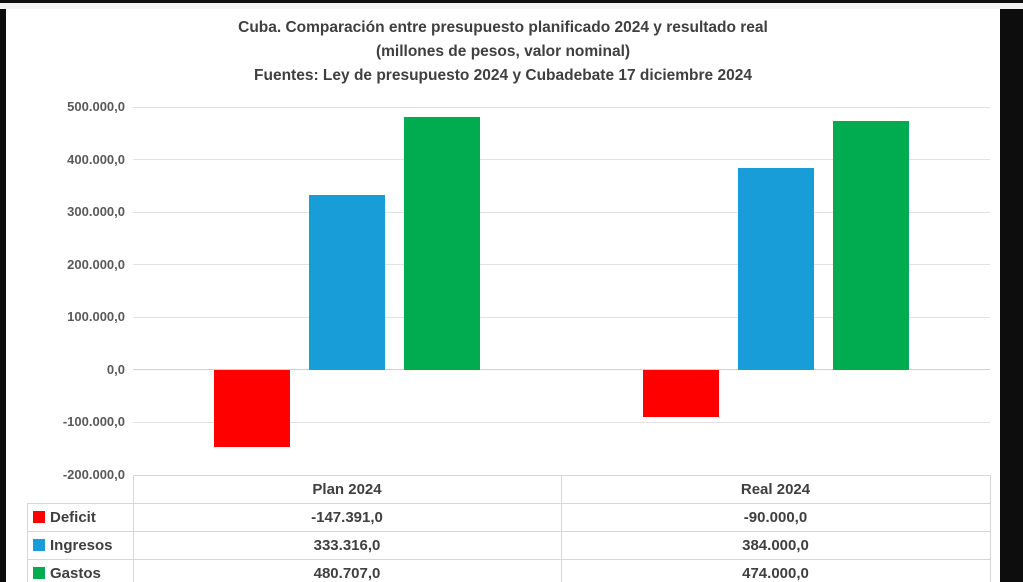 This screenshot has height=582, width=1023. I want to click on y-axis-tick-label: 300.000,0, so click(96, 212).